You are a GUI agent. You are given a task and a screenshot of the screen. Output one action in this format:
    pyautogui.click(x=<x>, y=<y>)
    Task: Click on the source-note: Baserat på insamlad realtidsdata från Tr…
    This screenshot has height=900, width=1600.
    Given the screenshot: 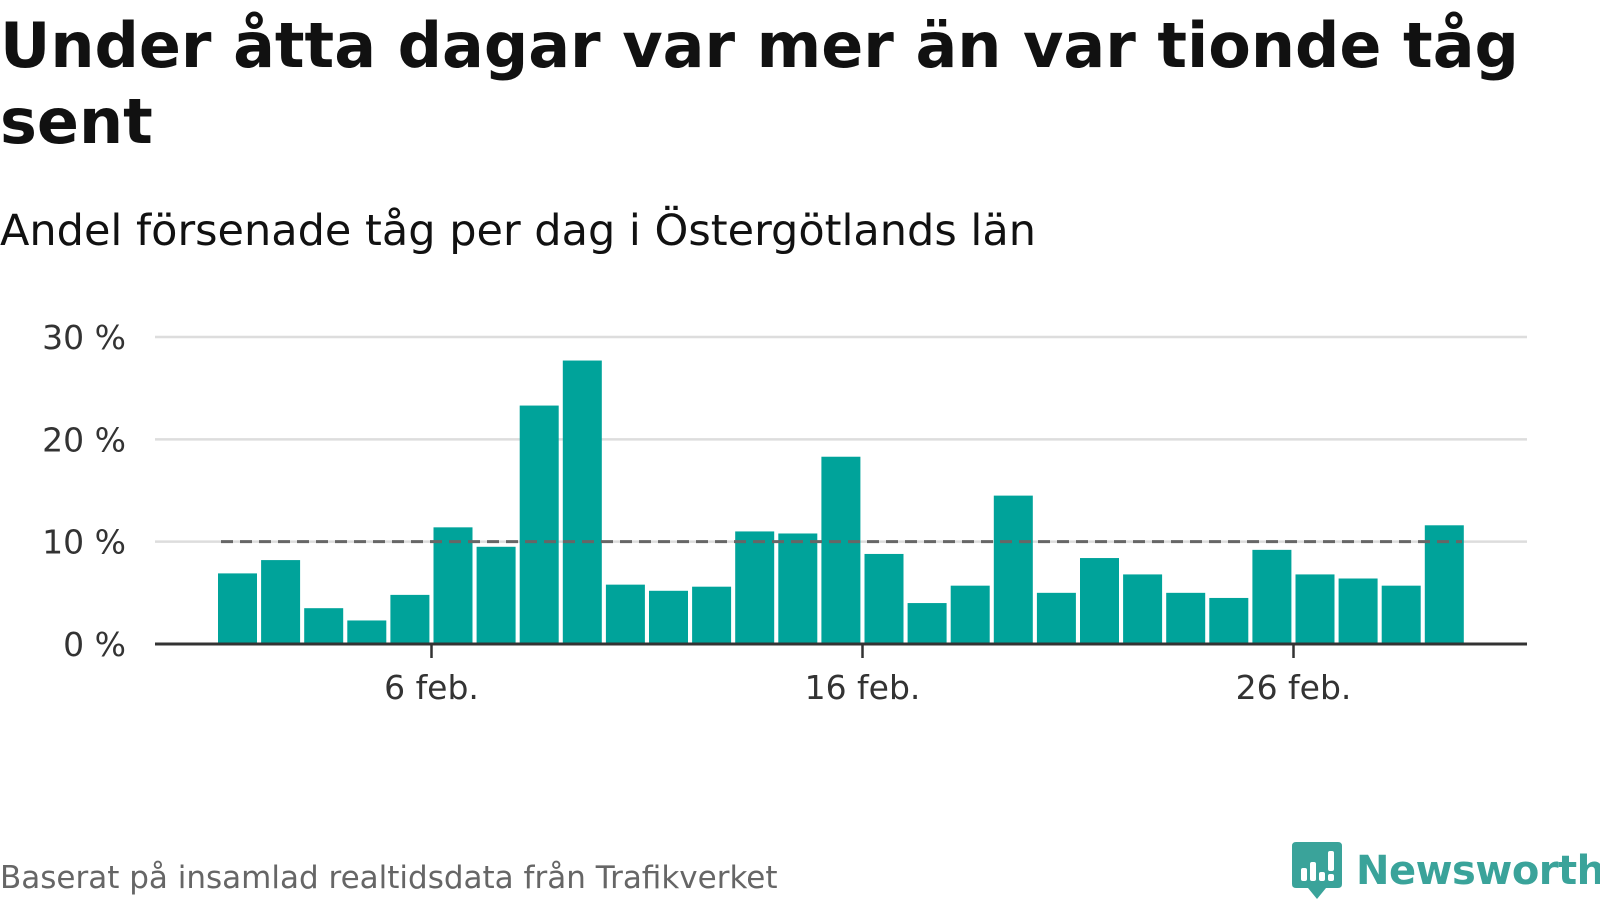 What is the action you would take?
    pyautogui.click(x=389, y=878)
    